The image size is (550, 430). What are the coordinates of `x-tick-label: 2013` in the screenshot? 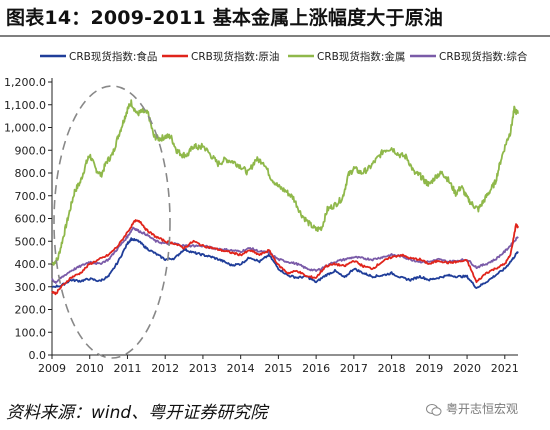 It's located at (203, 368).